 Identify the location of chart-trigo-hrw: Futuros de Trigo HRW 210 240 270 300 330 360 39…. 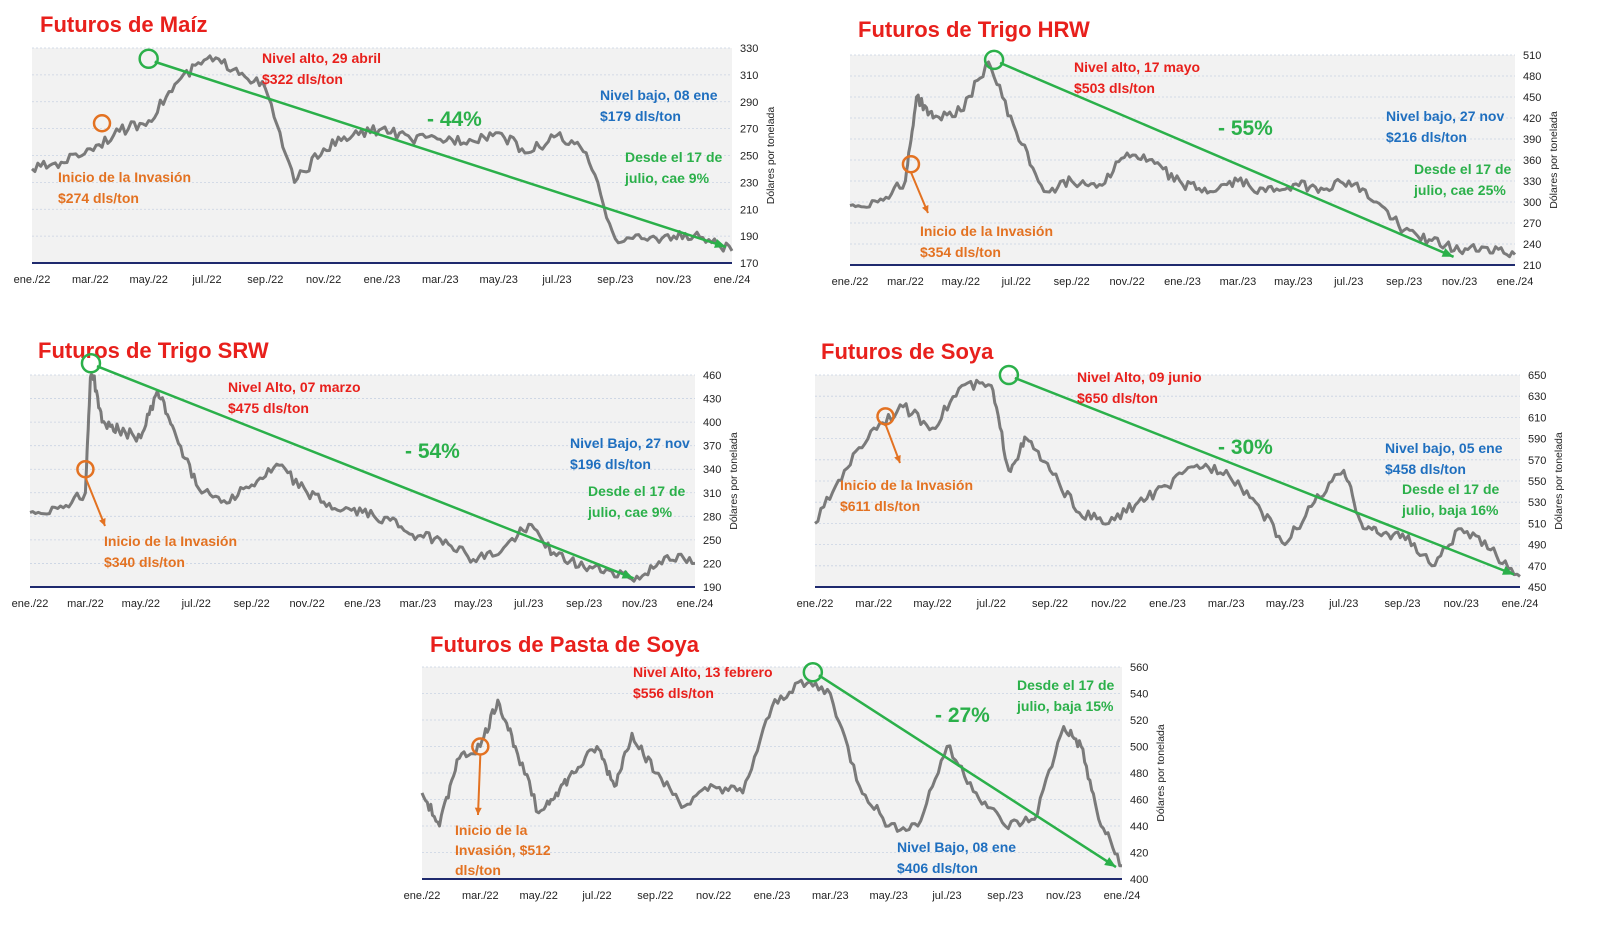
(1196, 152).